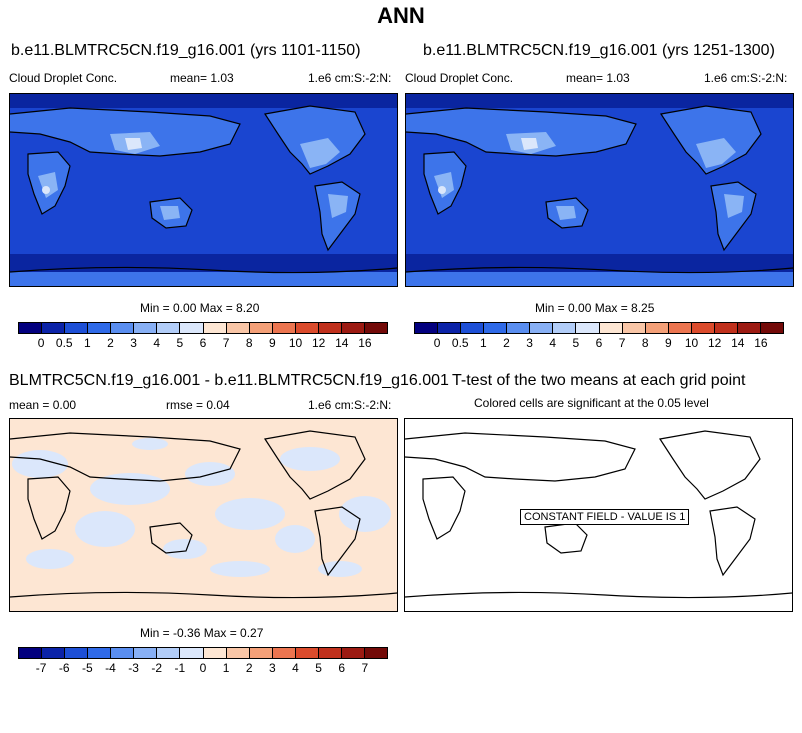  I want to click on main-title: ANN, so click(401, 15).